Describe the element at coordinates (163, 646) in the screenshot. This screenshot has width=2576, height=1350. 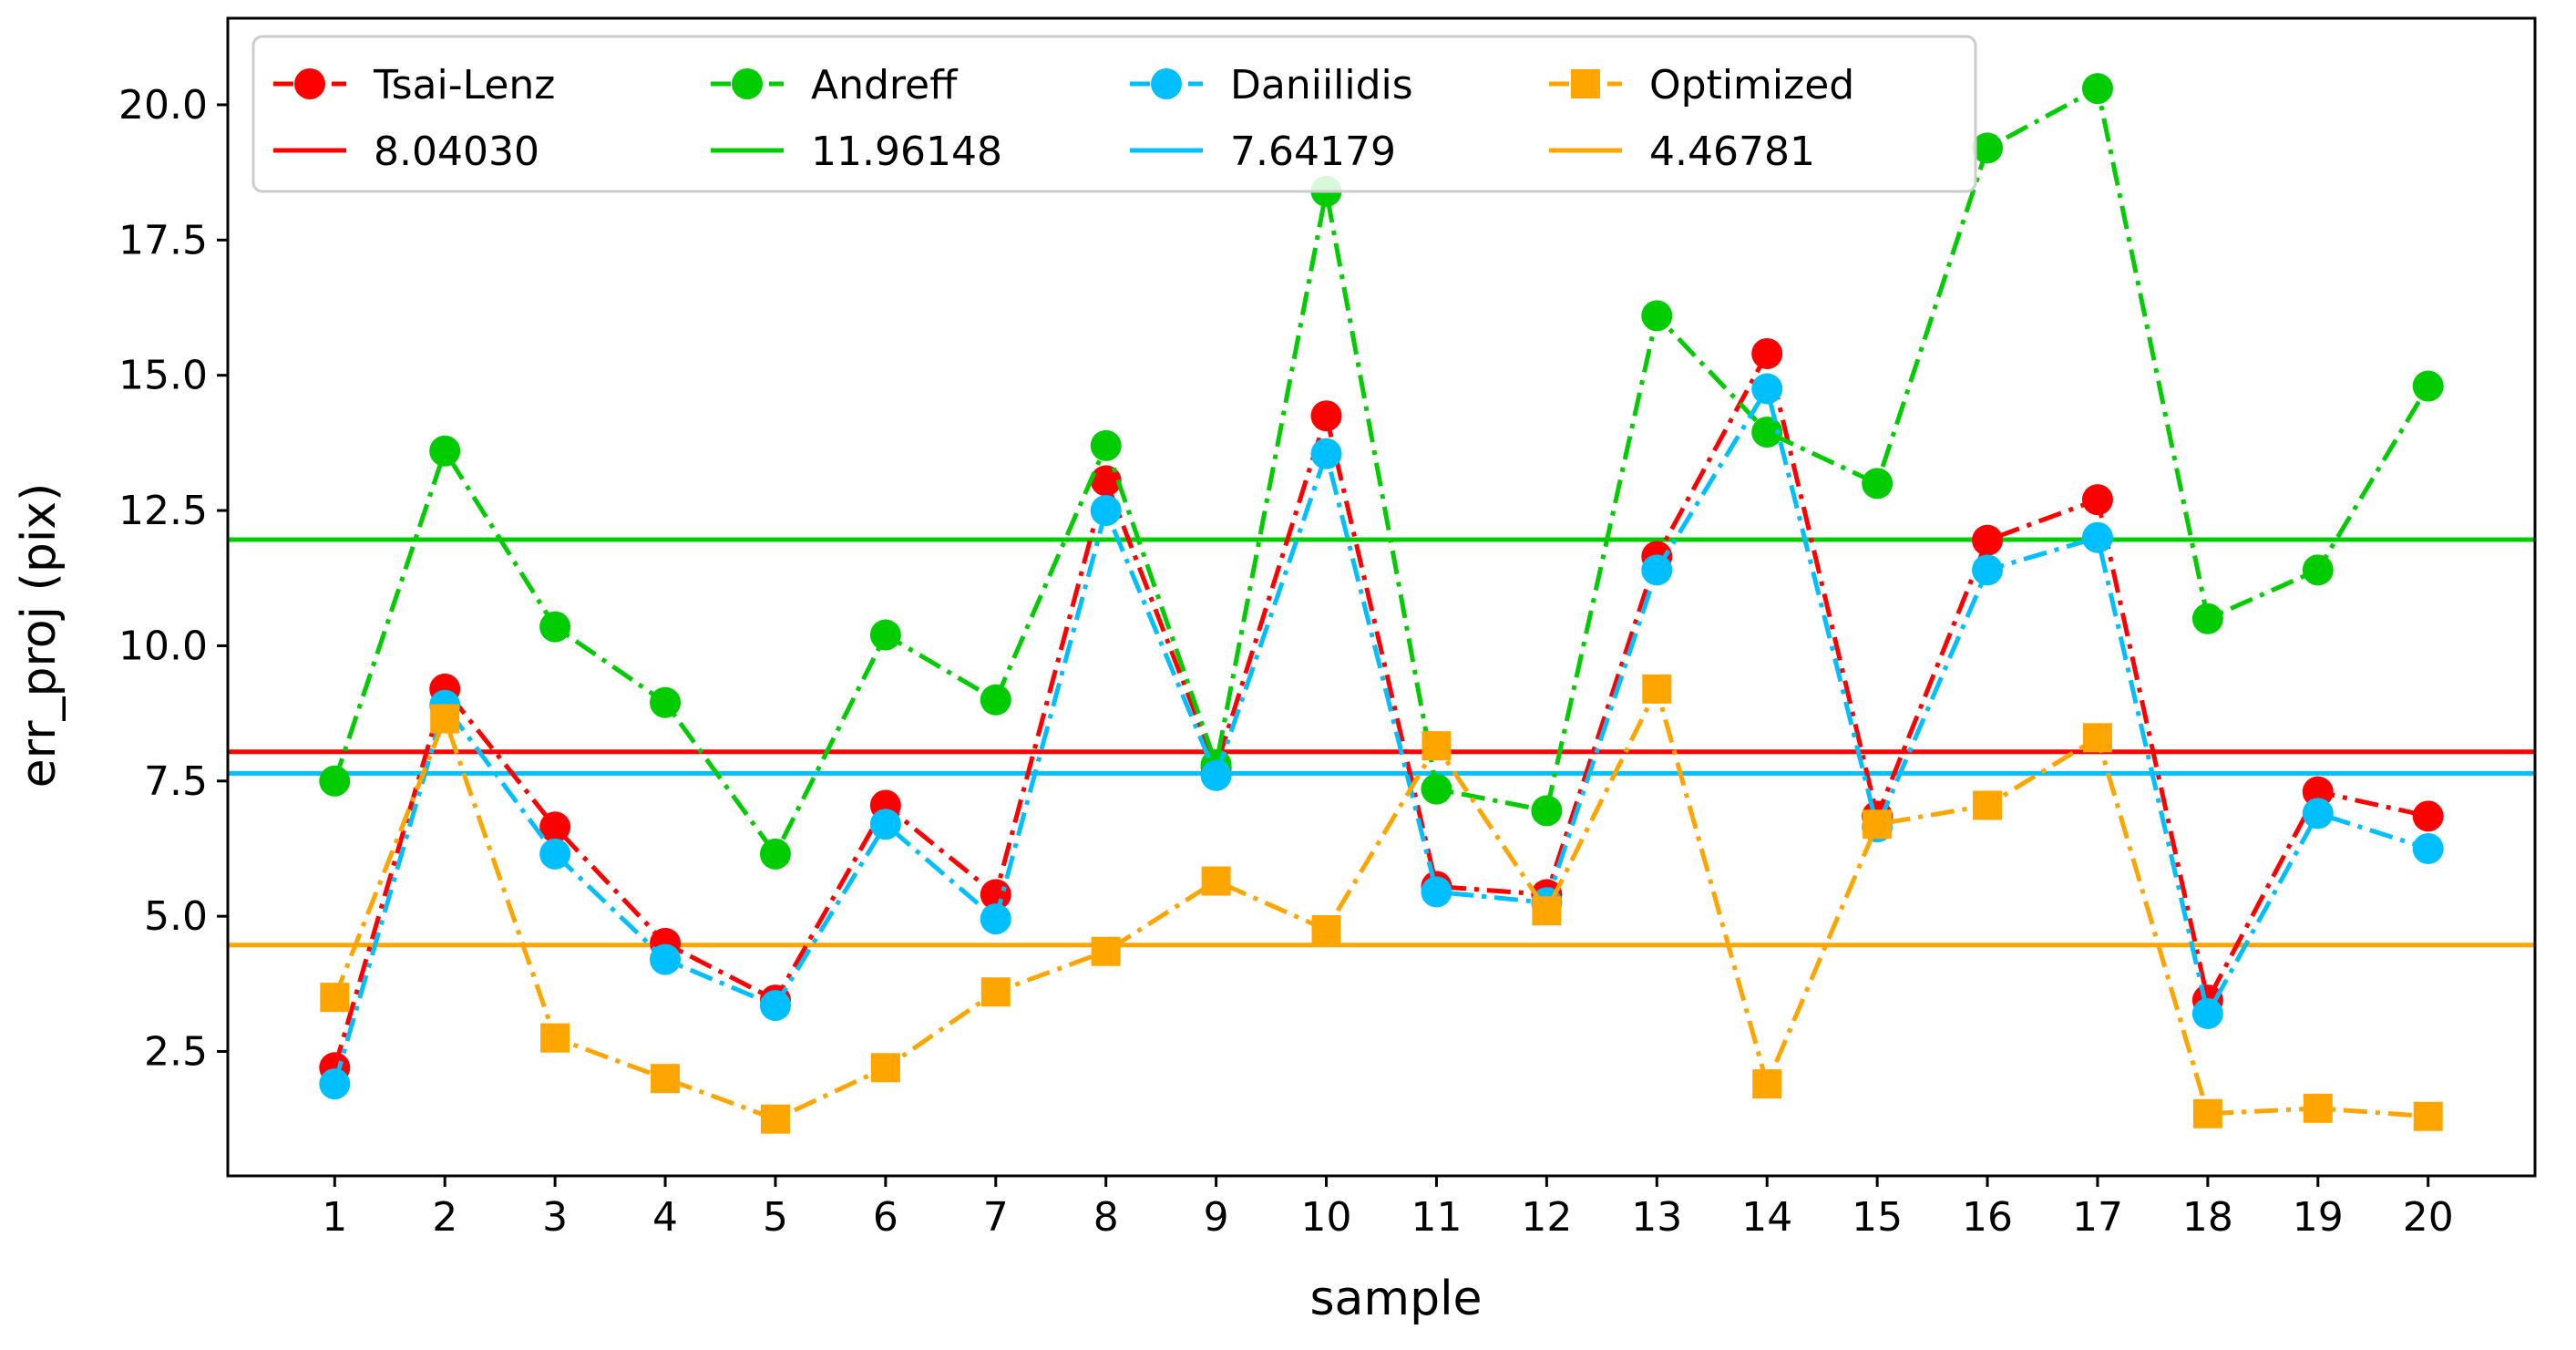
I see `y-tick-label: 10.0` at that location.